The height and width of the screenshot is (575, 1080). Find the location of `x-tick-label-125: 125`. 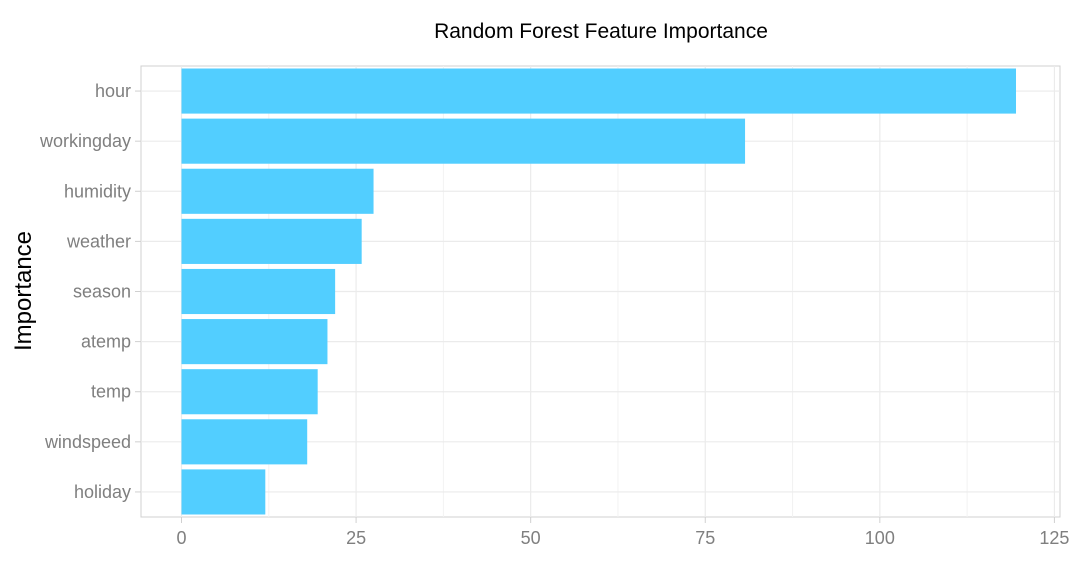

x-tick-label-125: 125 is located at coordinates (1054, 538).